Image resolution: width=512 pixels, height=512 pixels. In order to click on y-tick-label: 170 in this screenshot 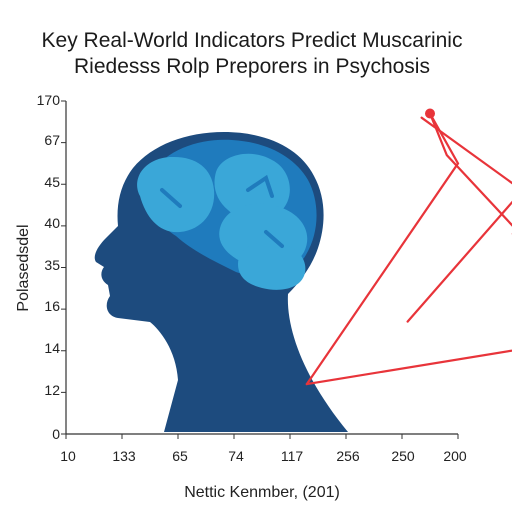, I will do `click(49, 100)`.